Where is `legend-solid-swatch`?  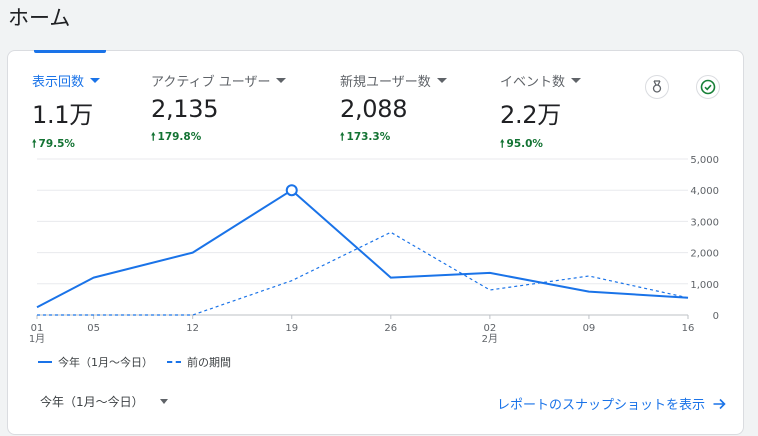
legend-solid-swatch is located at coordinates (45, 362).